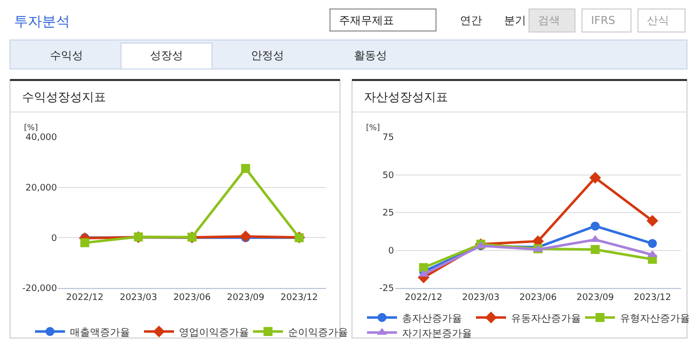 The height and width of the screenshot is (342, 697). I want to click on legend-label: 유동자산증가율, so click(546, 318).